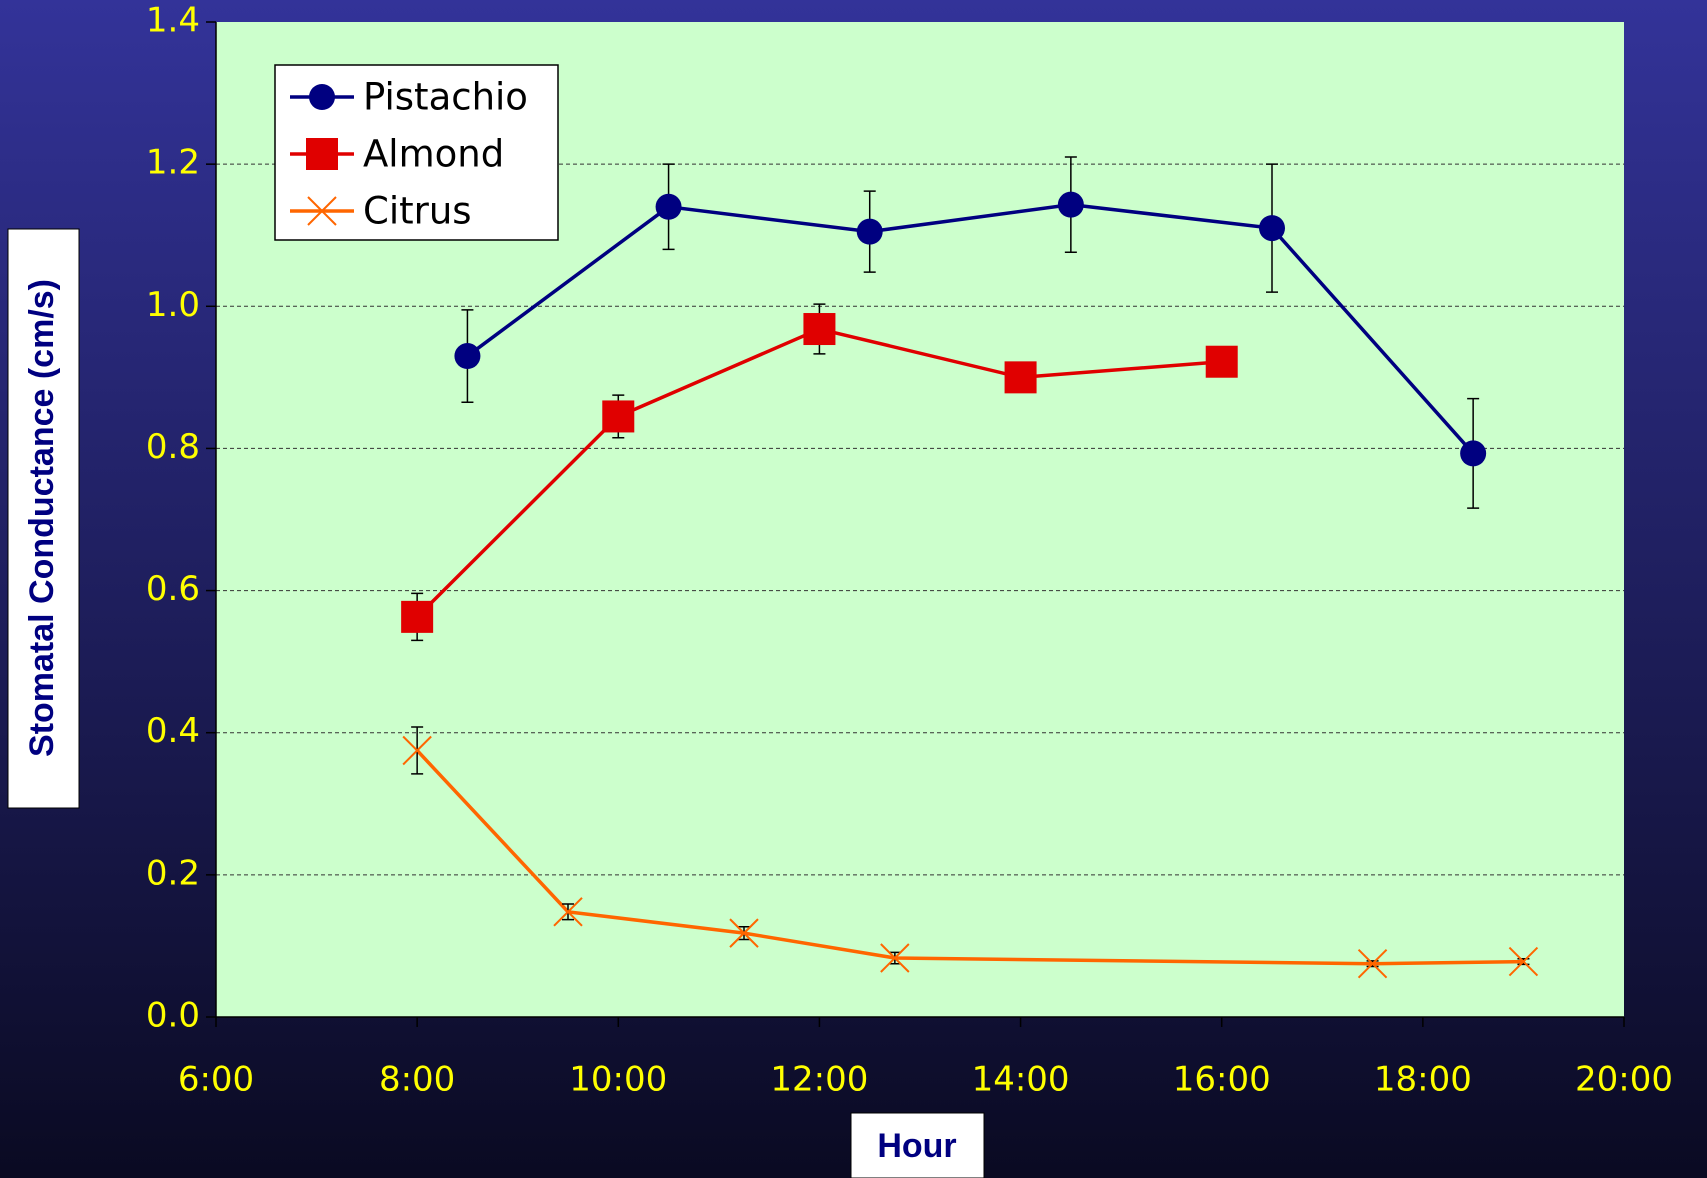 Image resolution: width=1707 pixels, height=1178 pixels. Describe the element at coordinates (618, 1080) in the screenshot. I see `x-tick-label: 10:00` at that location.